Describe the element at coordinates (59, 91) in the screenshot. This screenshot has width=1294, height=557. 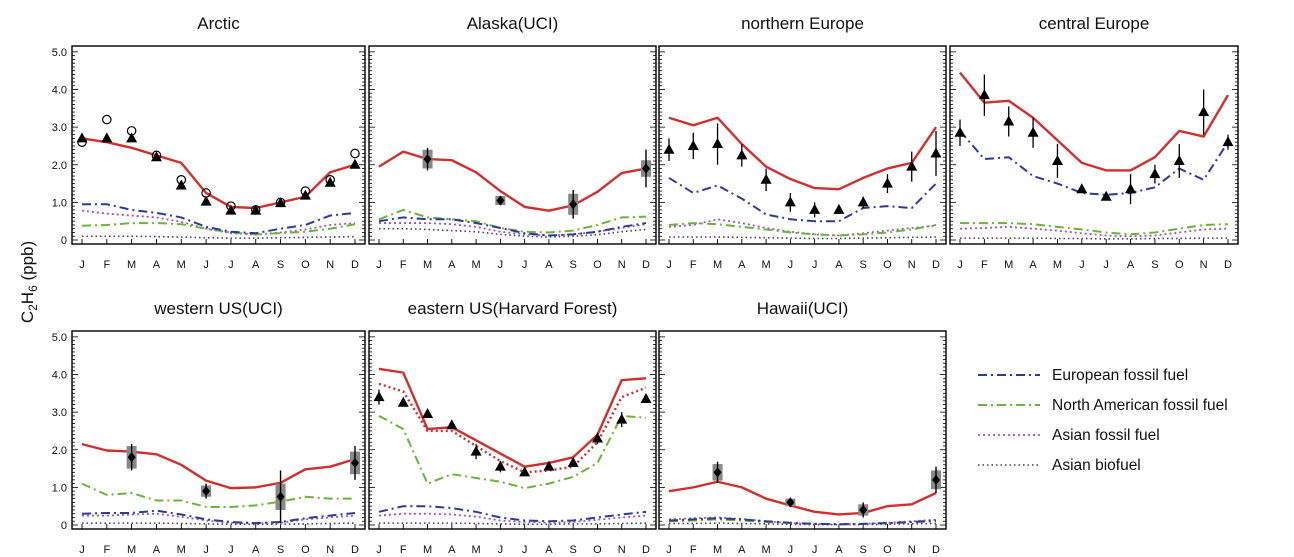
I see `y-tick-label: 4.0` at that location.